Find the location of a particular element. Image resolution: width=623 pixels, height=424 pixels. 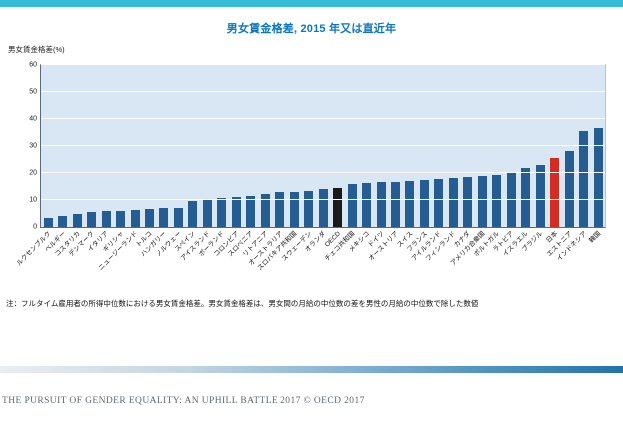

y-tick-label: 60 is located at coordinates (33, 65).